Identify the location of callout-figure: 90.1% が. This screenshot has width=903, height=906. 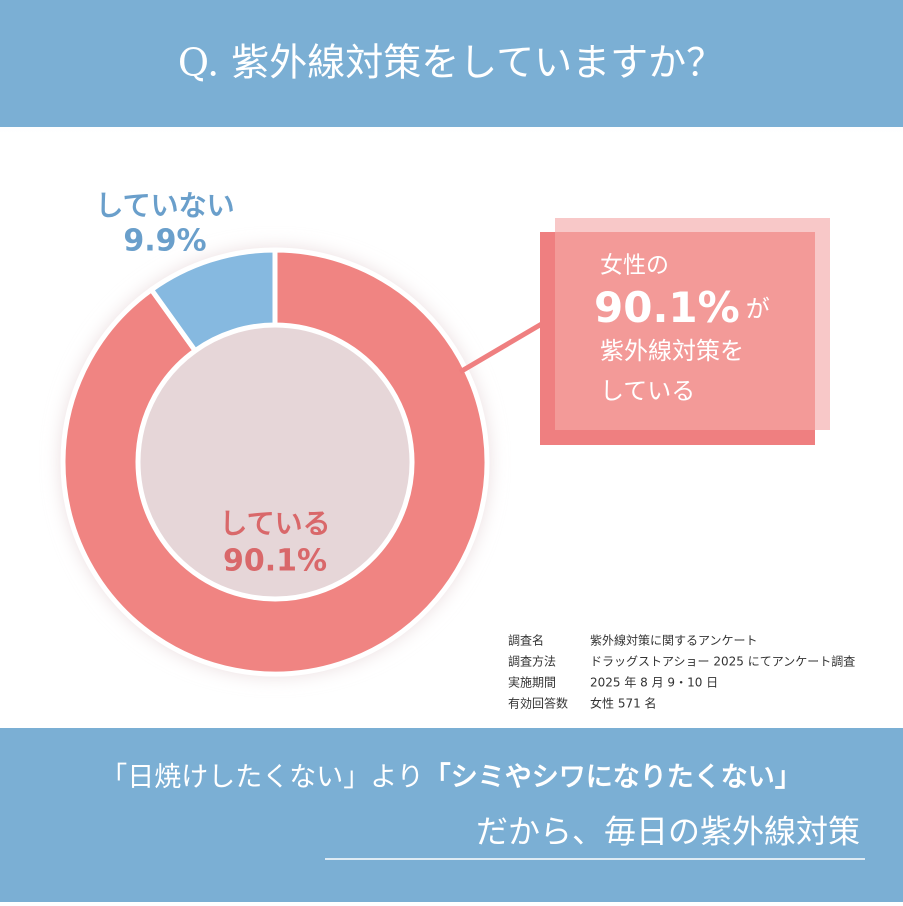
(682, 307).